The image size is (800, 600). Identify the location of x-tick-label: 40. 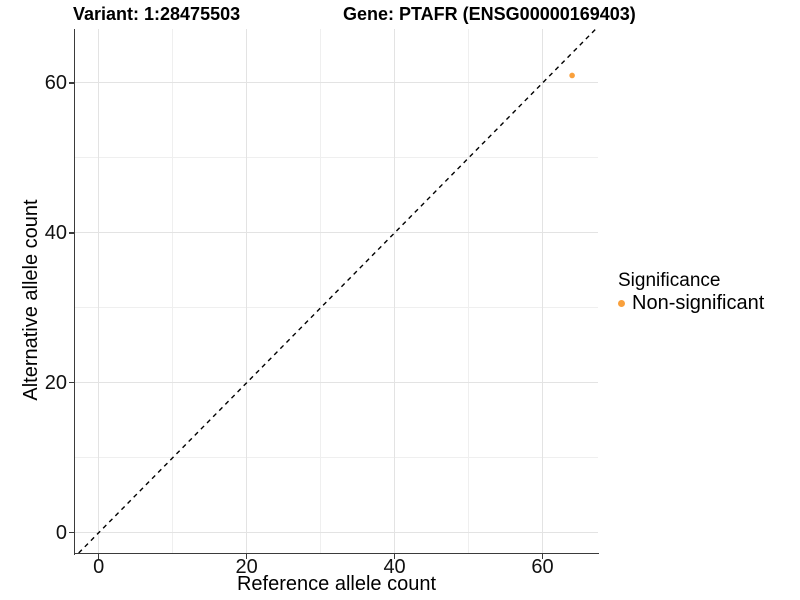
(394, 566).